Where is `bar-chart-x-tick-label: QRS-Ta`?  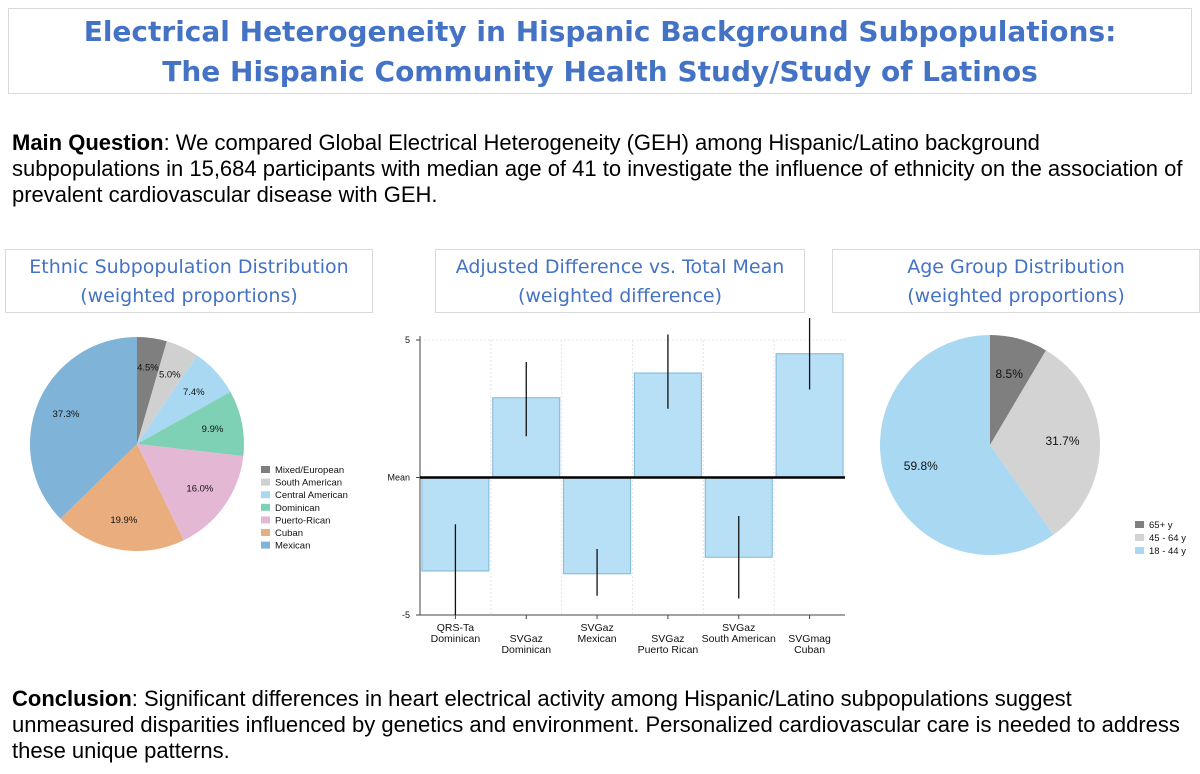 bar-chart-x-tick-label: QRS-Ta is located at coordinates (456, 628).